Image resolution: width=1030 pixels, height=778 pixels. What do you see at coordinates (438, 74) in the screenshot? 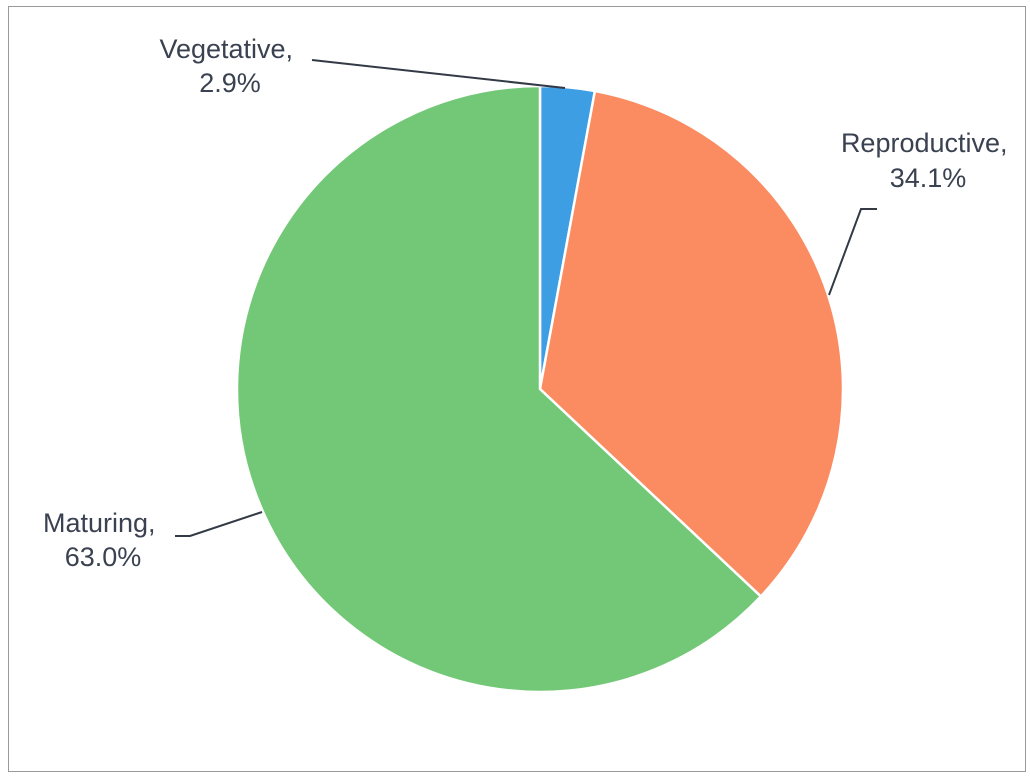
I see `leader-line-vegetative` at bounding box center [438, 74].